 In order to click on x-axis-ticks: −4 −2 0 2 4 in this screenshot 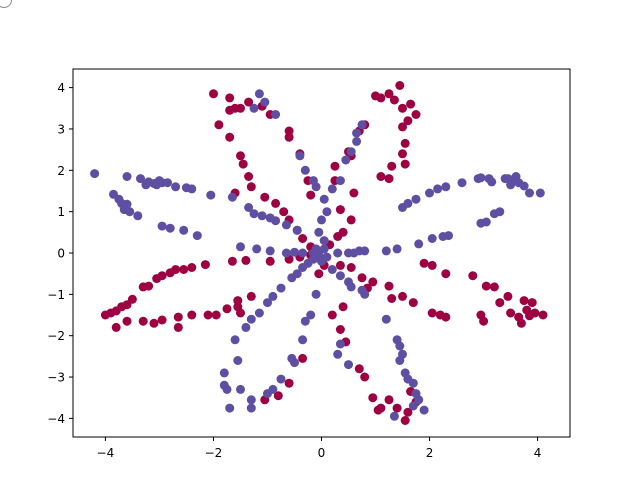, I will do `click(319, 448)`.